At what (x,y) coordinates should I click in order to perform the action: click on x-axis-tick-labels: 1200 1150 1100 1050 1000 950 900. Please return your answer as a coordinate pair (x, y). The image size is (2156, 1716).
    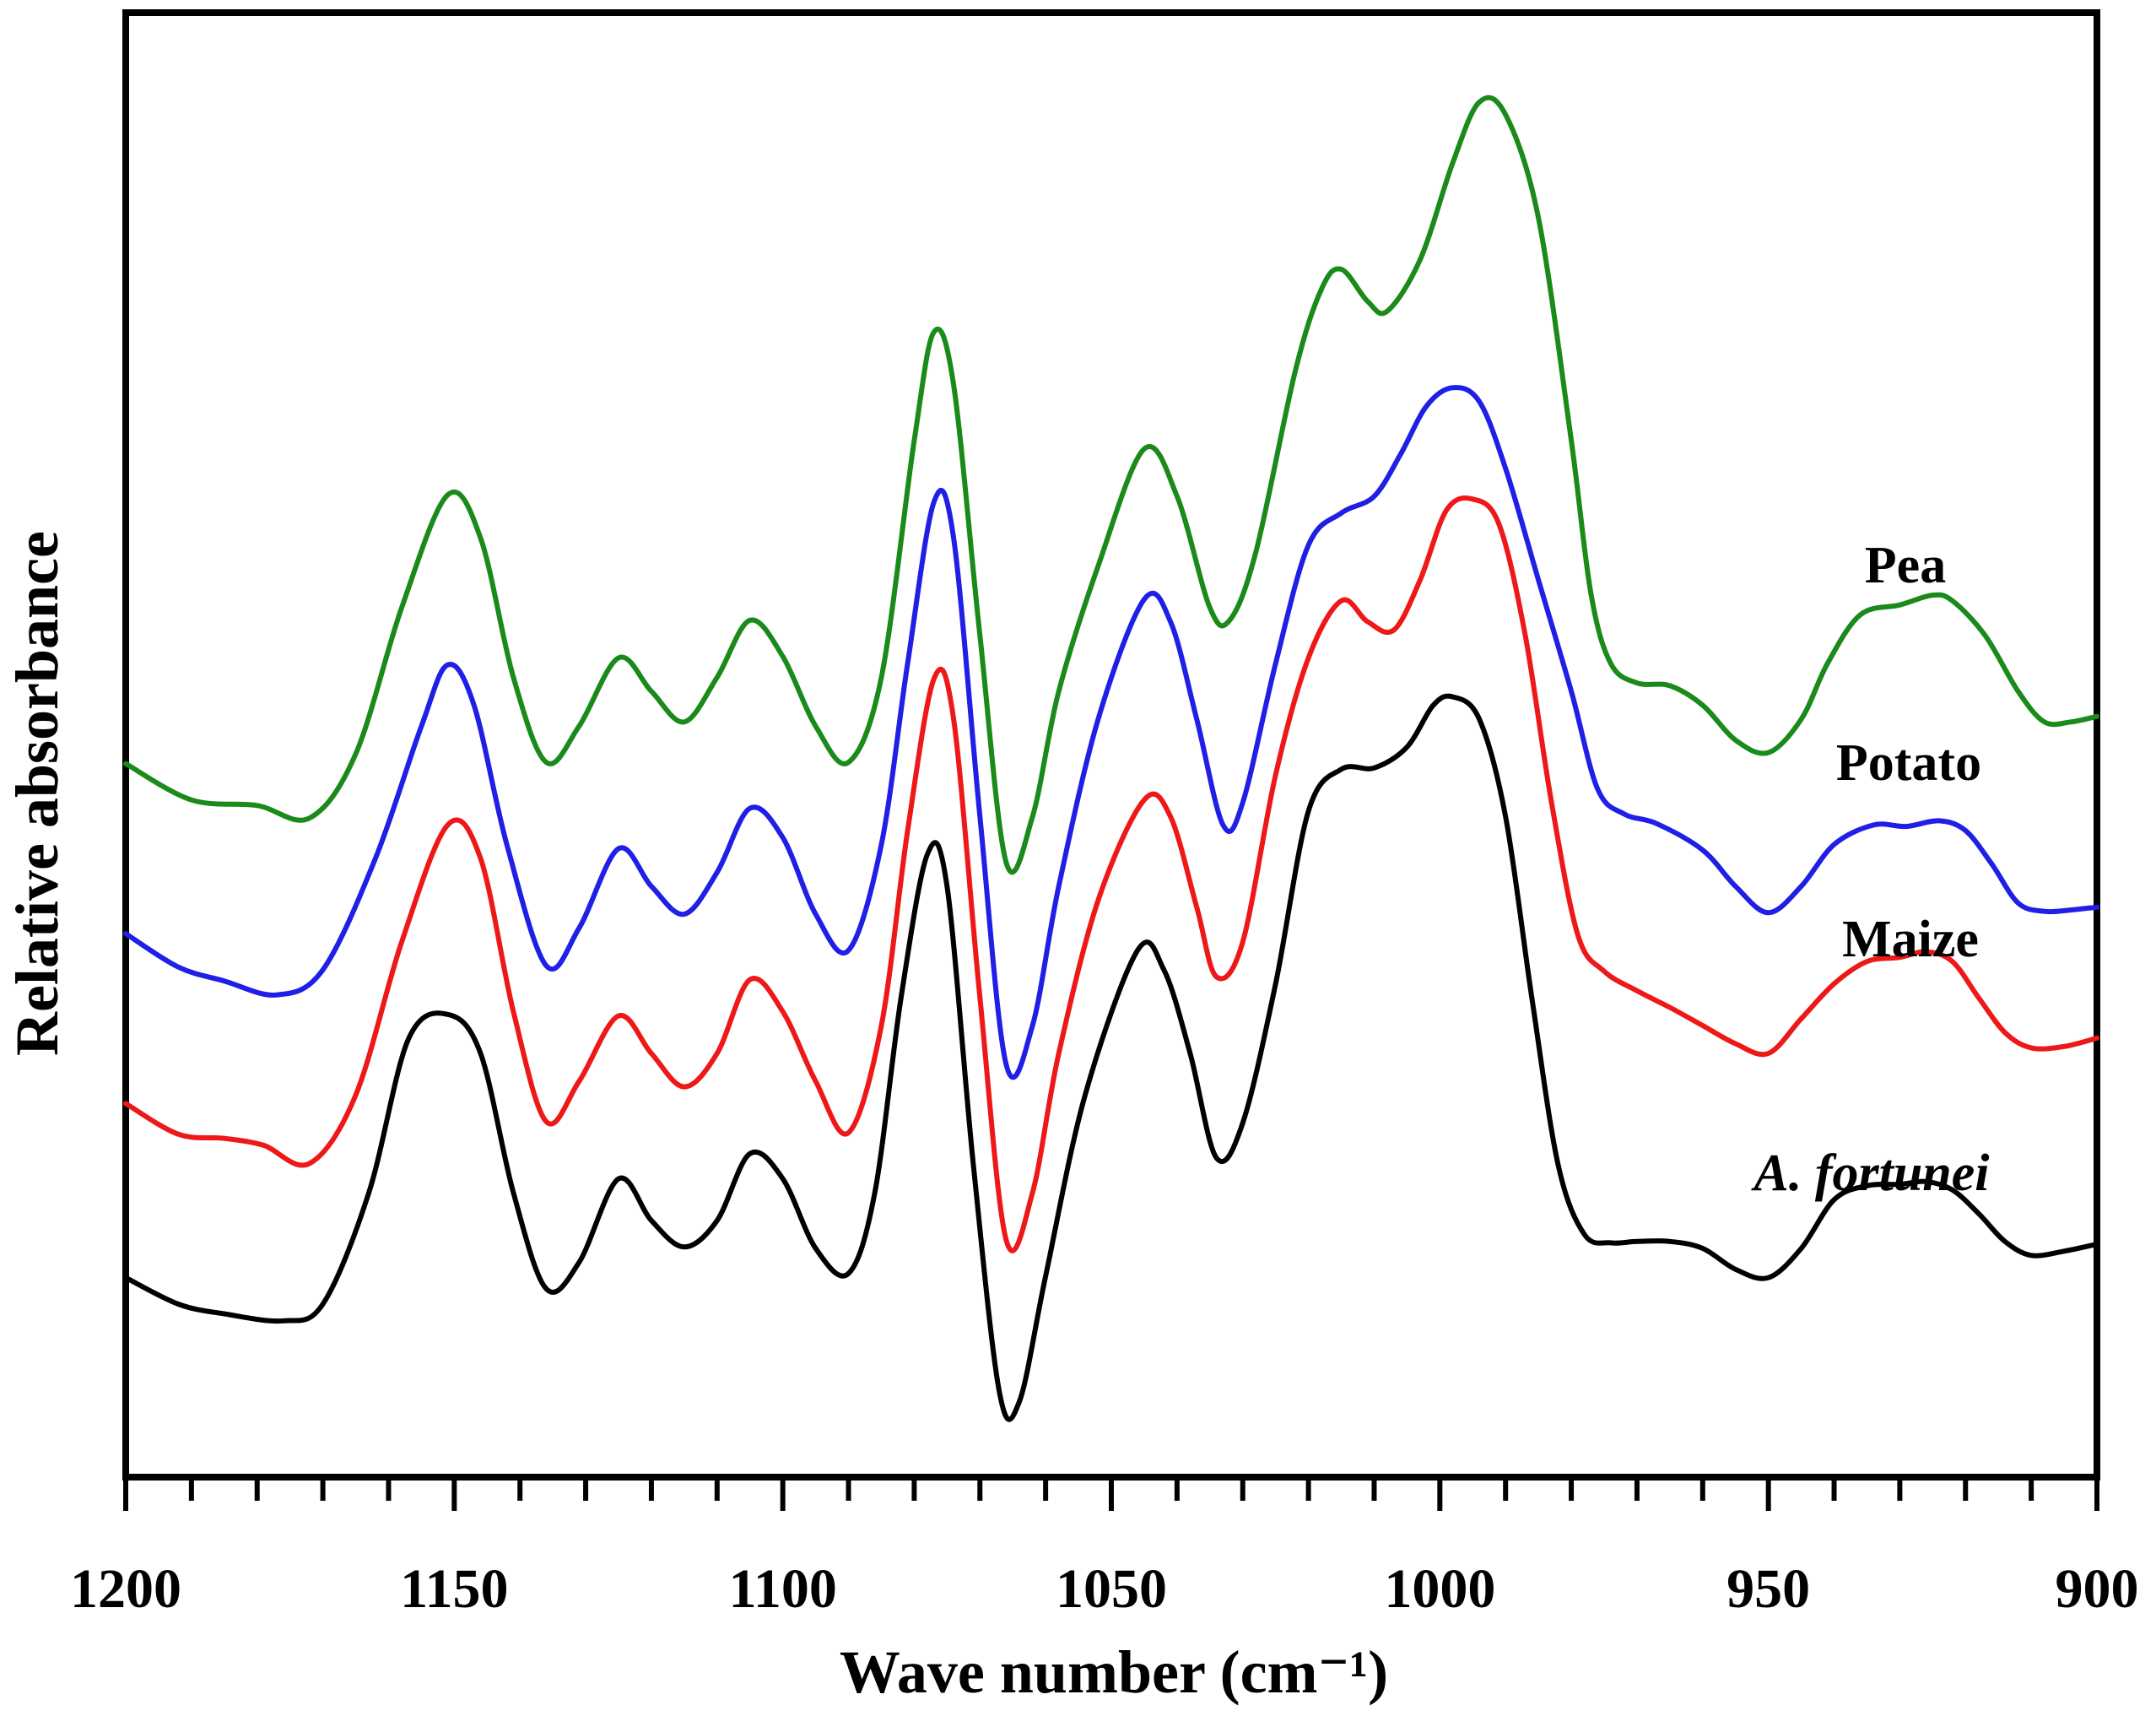
    Looking at the image, I should click on (1104, 1589).